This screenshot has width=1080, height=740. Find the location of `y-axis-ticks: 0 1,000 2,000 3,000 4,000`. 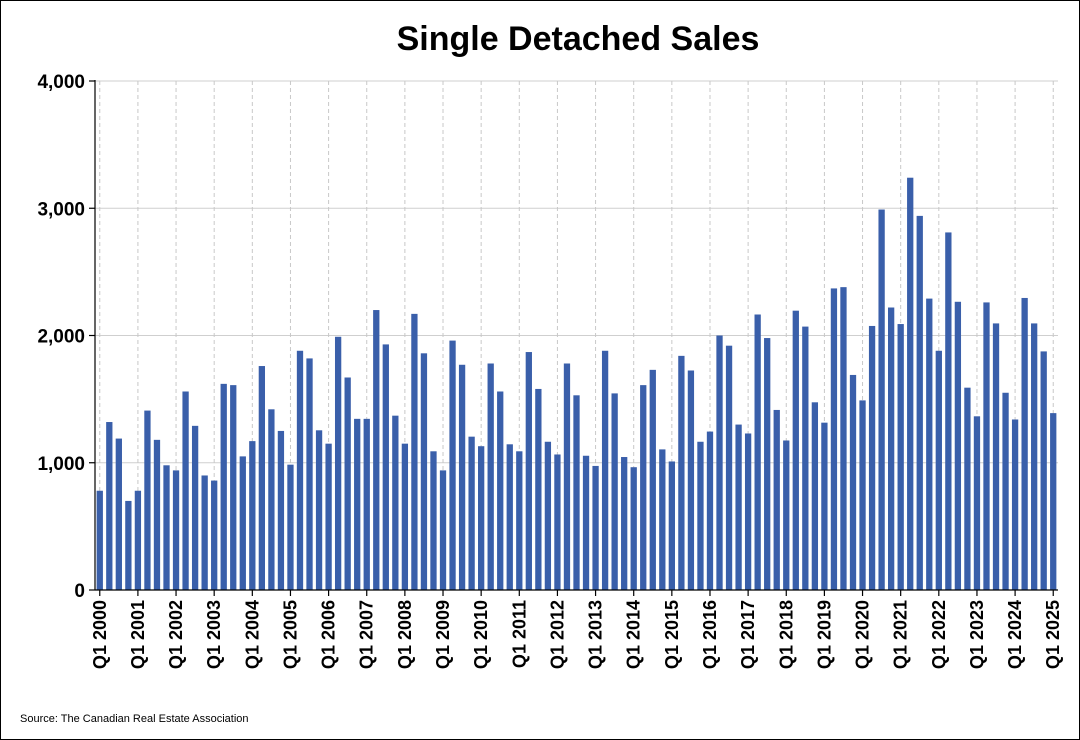

y-axis-ticks: 0 1,000 2,000 3,000 4,000 is located at coordinates (61, 337).